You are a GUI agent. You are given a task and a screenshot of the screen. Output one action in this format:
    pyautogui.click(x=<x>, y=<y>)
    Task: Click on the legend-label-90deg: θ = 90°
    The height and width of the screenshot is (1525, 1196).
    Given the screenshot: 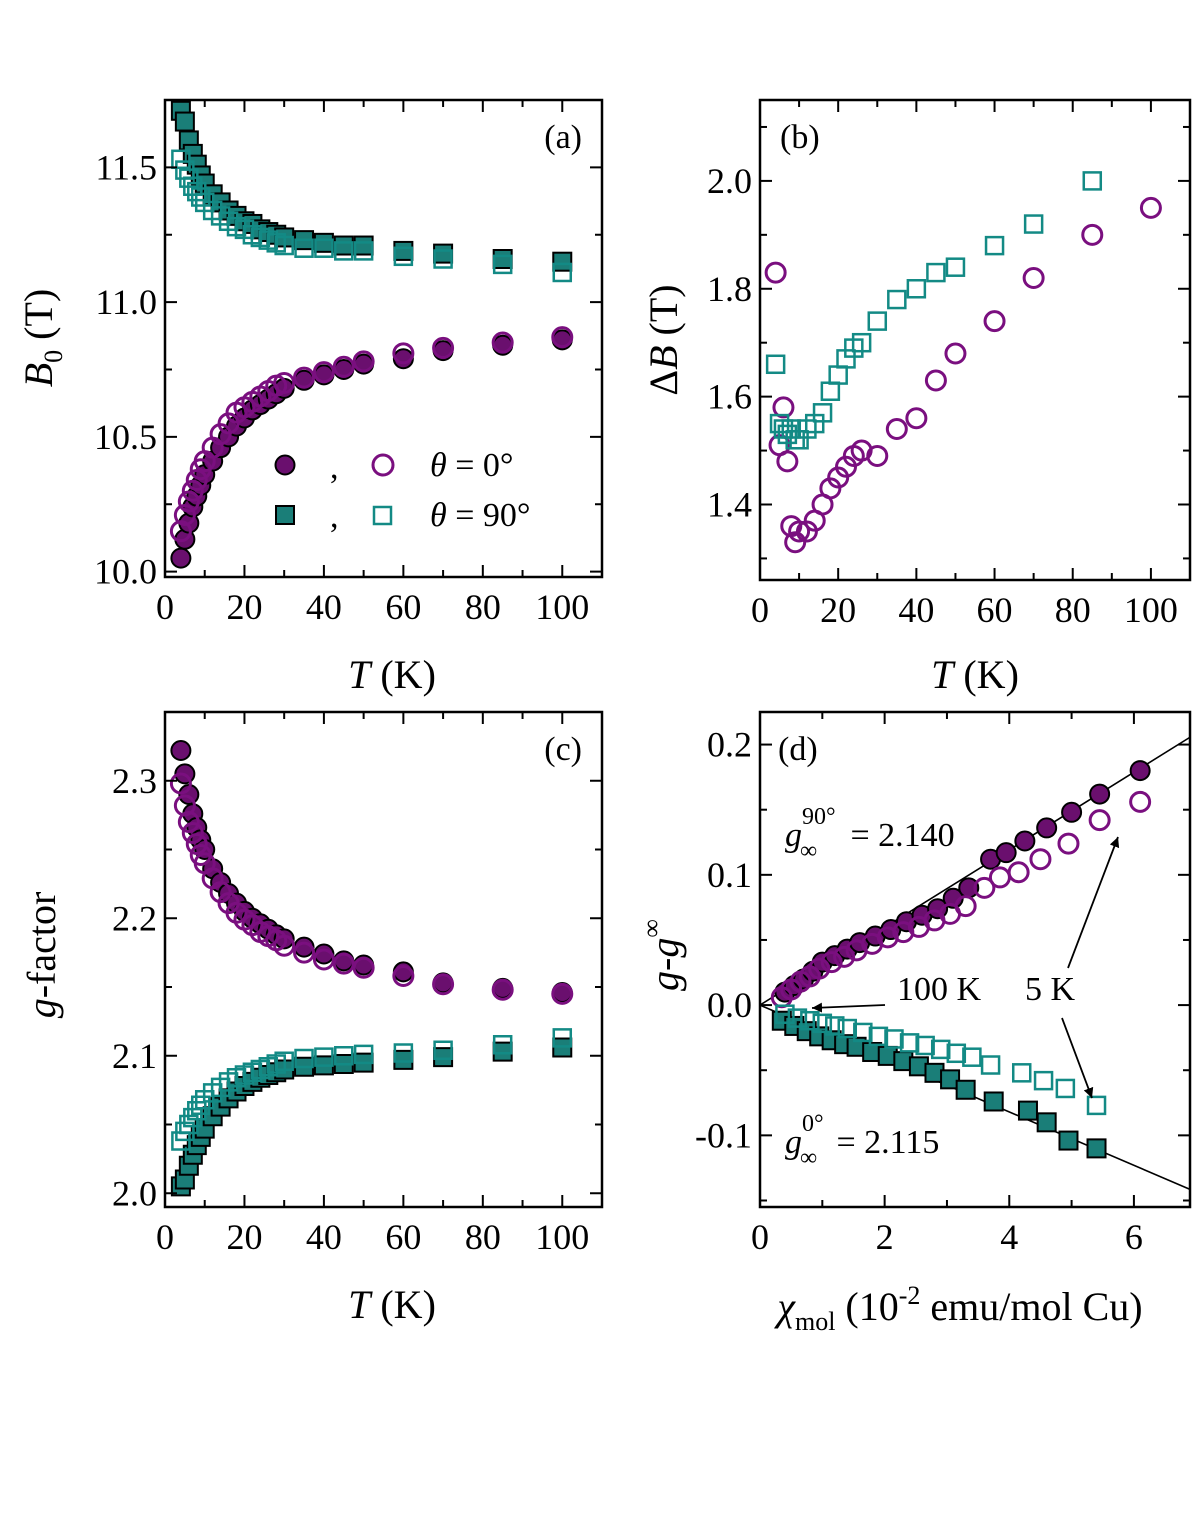 What is the action you would take?
    pyautogui.click(x=480, y=515)
    